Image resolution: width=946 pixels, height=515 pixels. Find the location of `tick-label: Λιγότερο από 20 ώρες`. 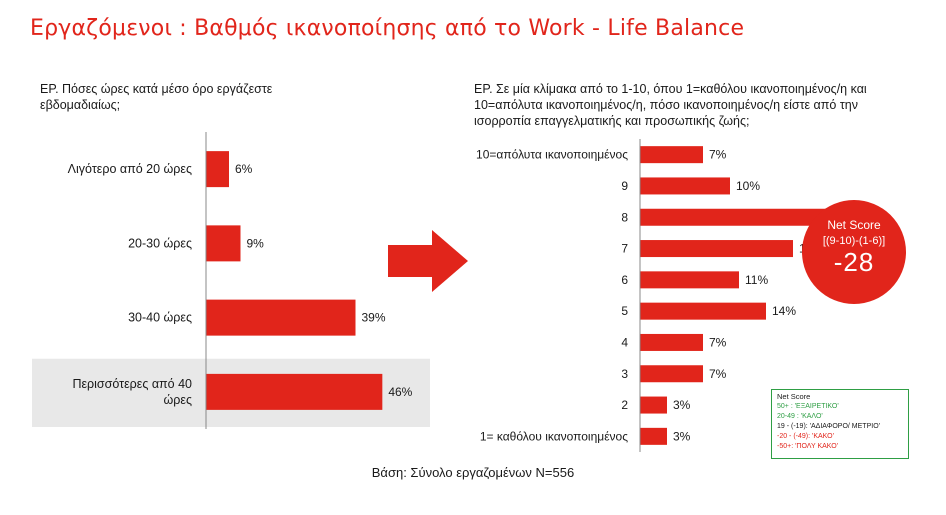

tick-label: Λιγότερο από 20 ώρες is located at coordinates (130, 169).